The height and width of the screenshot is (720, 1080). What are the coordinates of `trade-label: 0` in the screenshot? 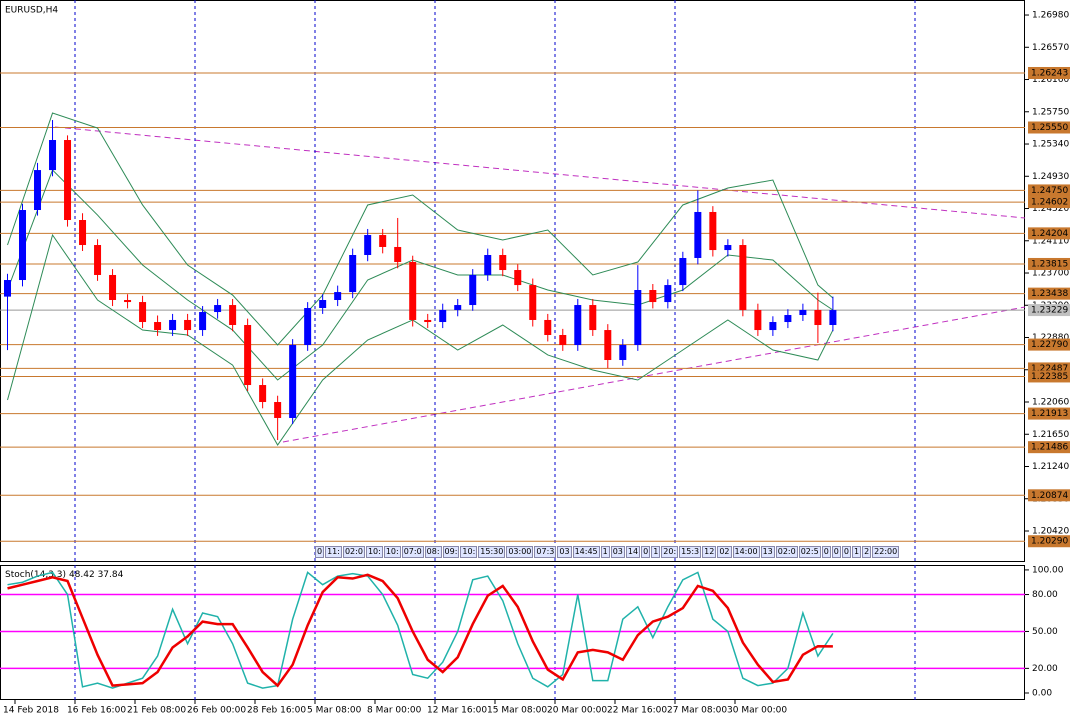 It's located at (826, 552).